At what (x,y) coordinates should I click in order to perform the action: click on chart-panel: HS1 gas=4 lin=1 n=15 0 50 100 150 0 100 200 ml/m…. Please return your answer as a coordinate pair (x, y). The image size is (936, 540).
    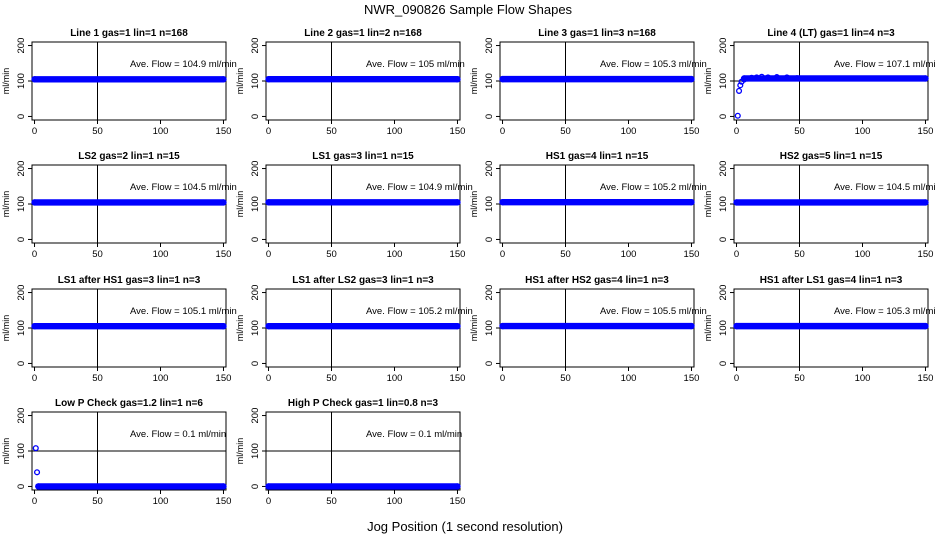
    Looking at the image, I should click on (588, 205).